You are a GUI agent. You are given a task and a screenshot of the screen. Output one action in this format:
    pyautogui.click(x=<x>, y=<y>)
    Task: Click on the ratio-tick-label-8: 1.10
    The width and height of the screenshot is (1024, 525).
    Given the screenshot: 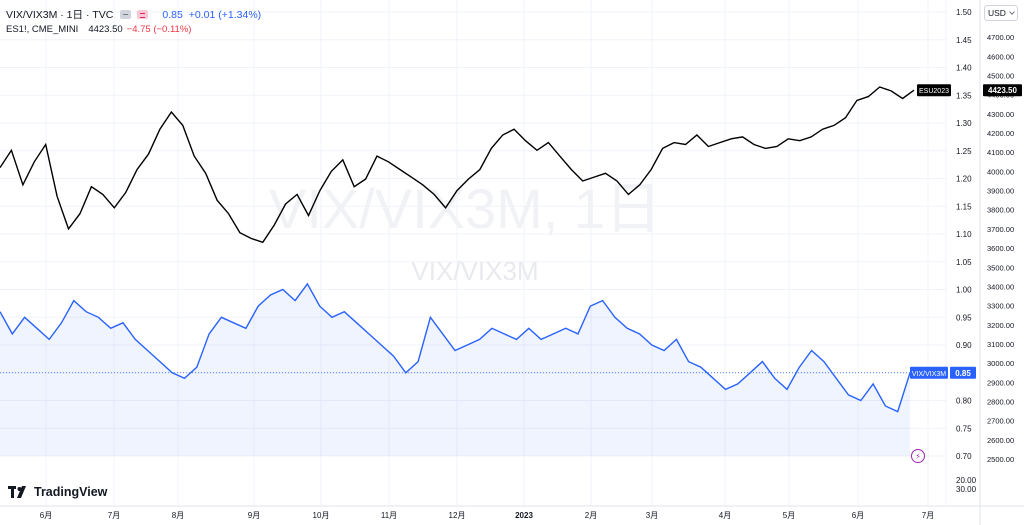 What is the action you would take?
    pyautogui.click(x=964, y=234)
    